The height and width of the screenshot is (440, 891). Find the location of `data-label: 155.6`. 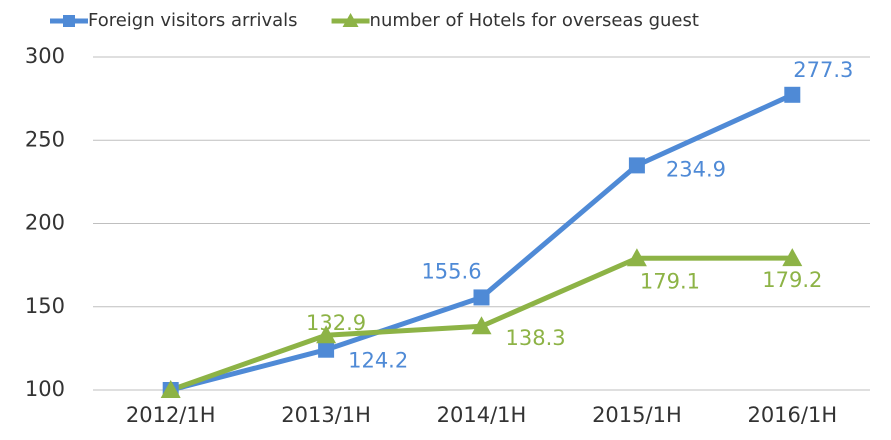

data-label: 155.6 is located at coordinates (451, 271).